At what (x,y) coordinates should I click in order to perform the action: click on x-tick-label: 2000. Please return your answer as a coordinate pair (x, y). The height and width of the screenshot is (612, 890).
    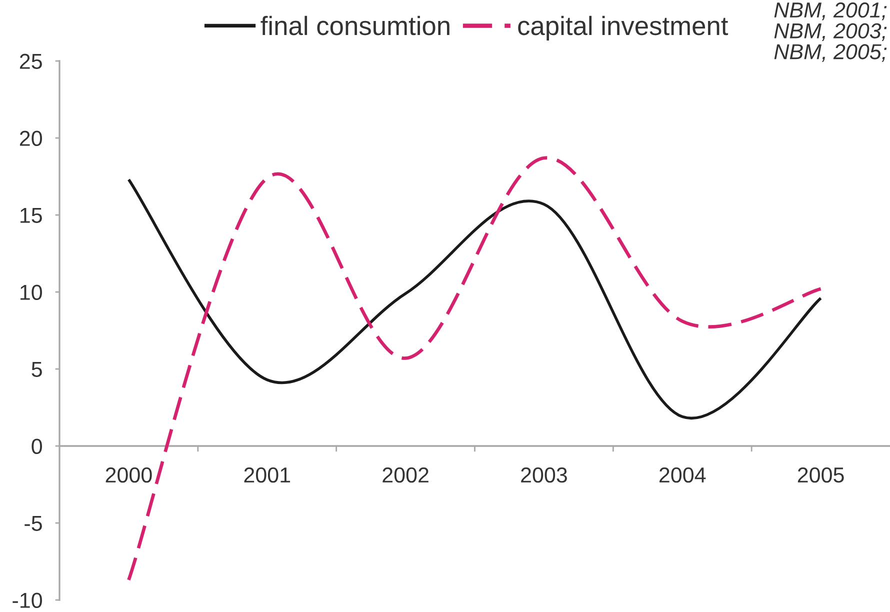
    Looking at the image, I should click on (129, 475).